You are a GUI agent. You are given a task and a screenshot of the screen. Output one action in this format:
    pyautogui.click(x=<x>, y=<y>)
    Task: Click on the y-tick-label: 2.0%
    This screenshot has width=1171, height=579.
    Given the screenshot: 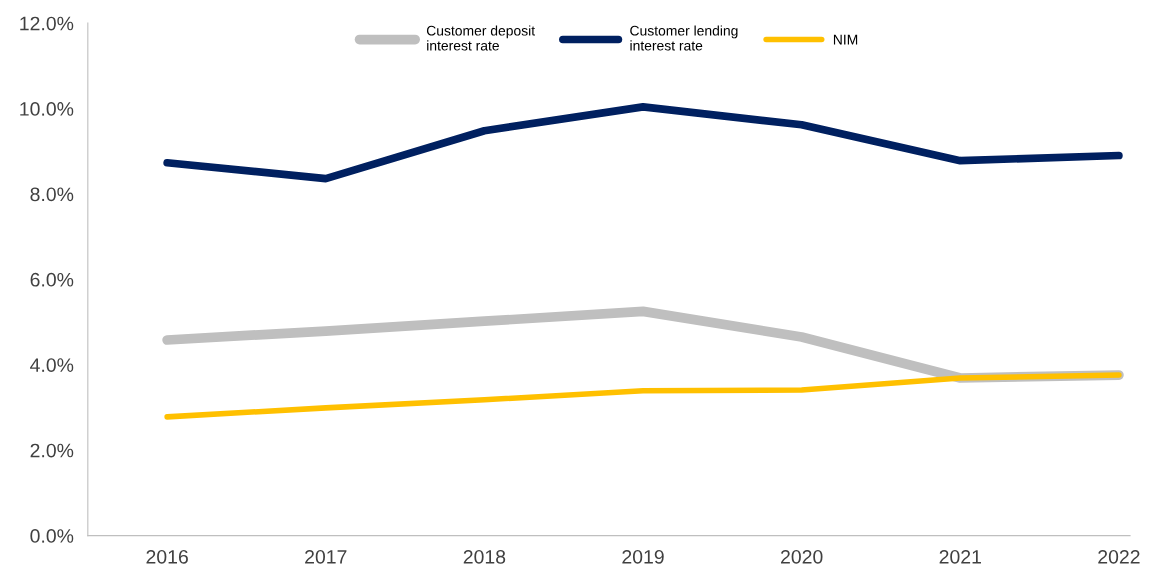 What is the action you would take?
    pyautogui.click(x=52, y=450)
    